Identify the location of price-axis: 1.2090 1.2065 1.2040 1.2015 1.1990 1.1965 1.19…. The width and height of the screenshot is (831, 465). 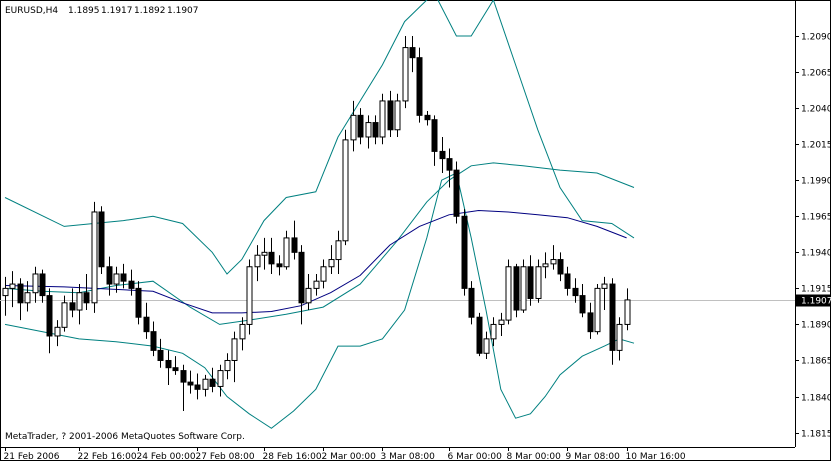
(813, 236).